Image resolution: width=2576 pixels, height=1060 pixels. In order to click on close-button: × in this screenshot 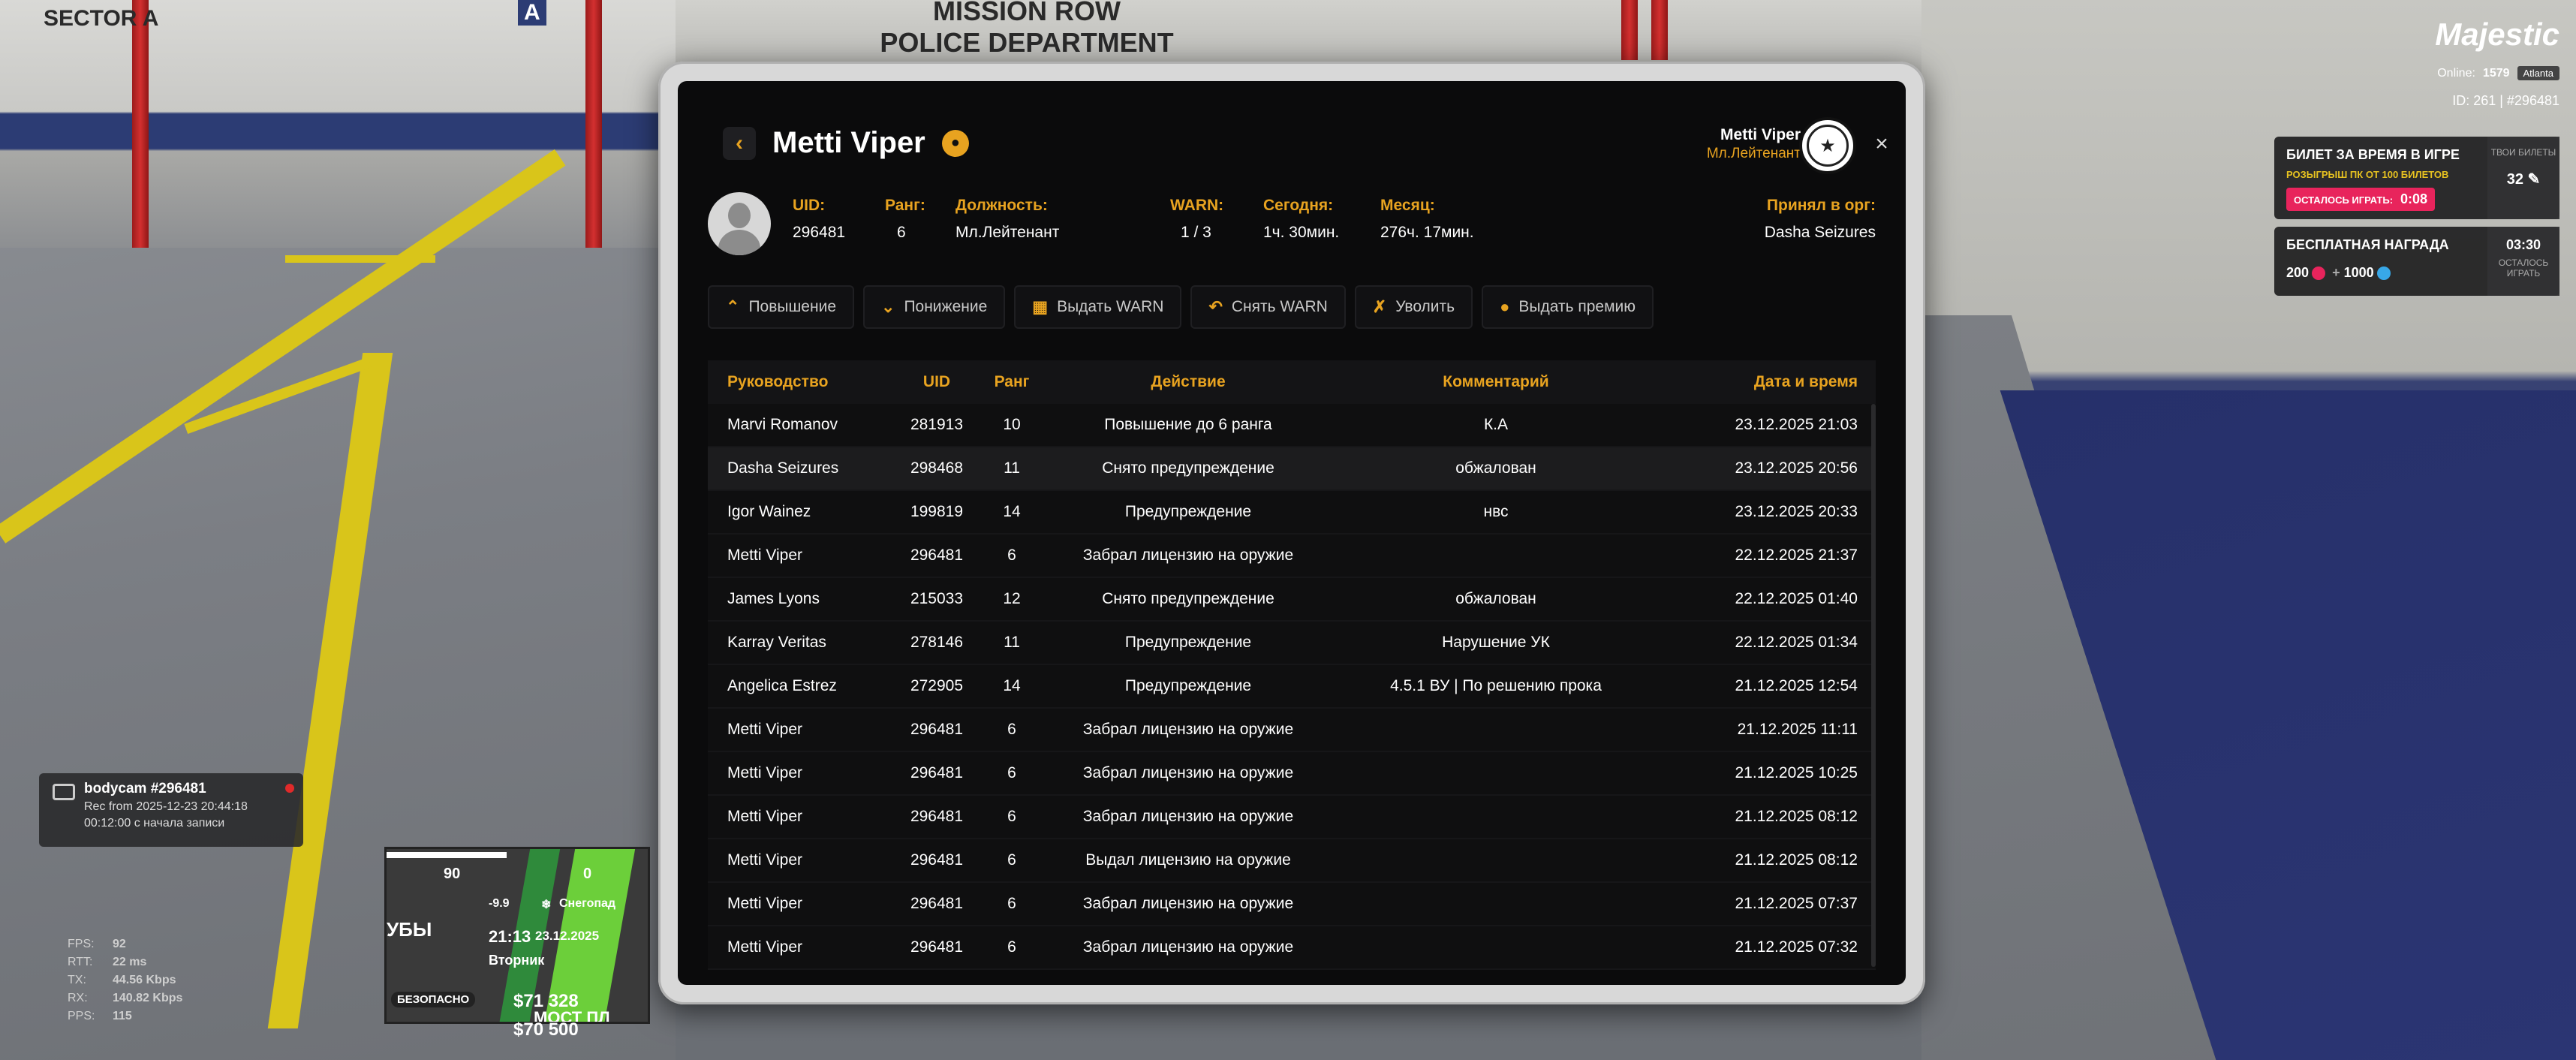, I will do `click(1881, 144)`.